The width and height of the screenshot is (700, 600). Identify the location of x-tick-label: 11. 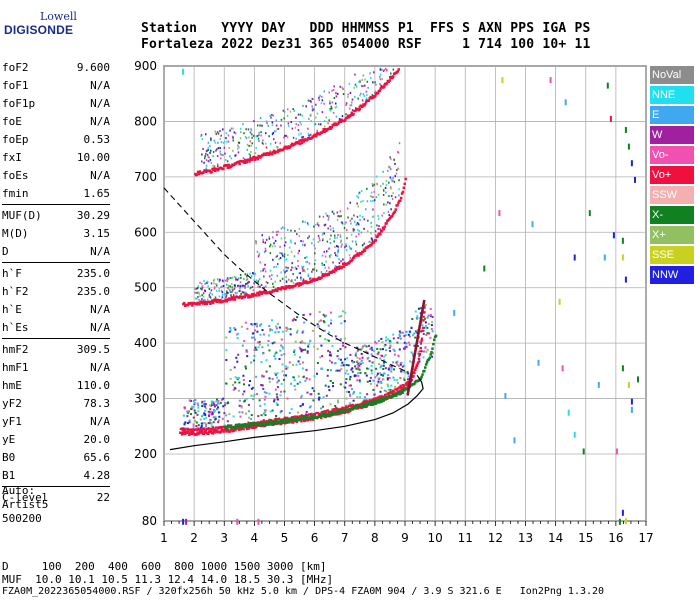
(465, 538).